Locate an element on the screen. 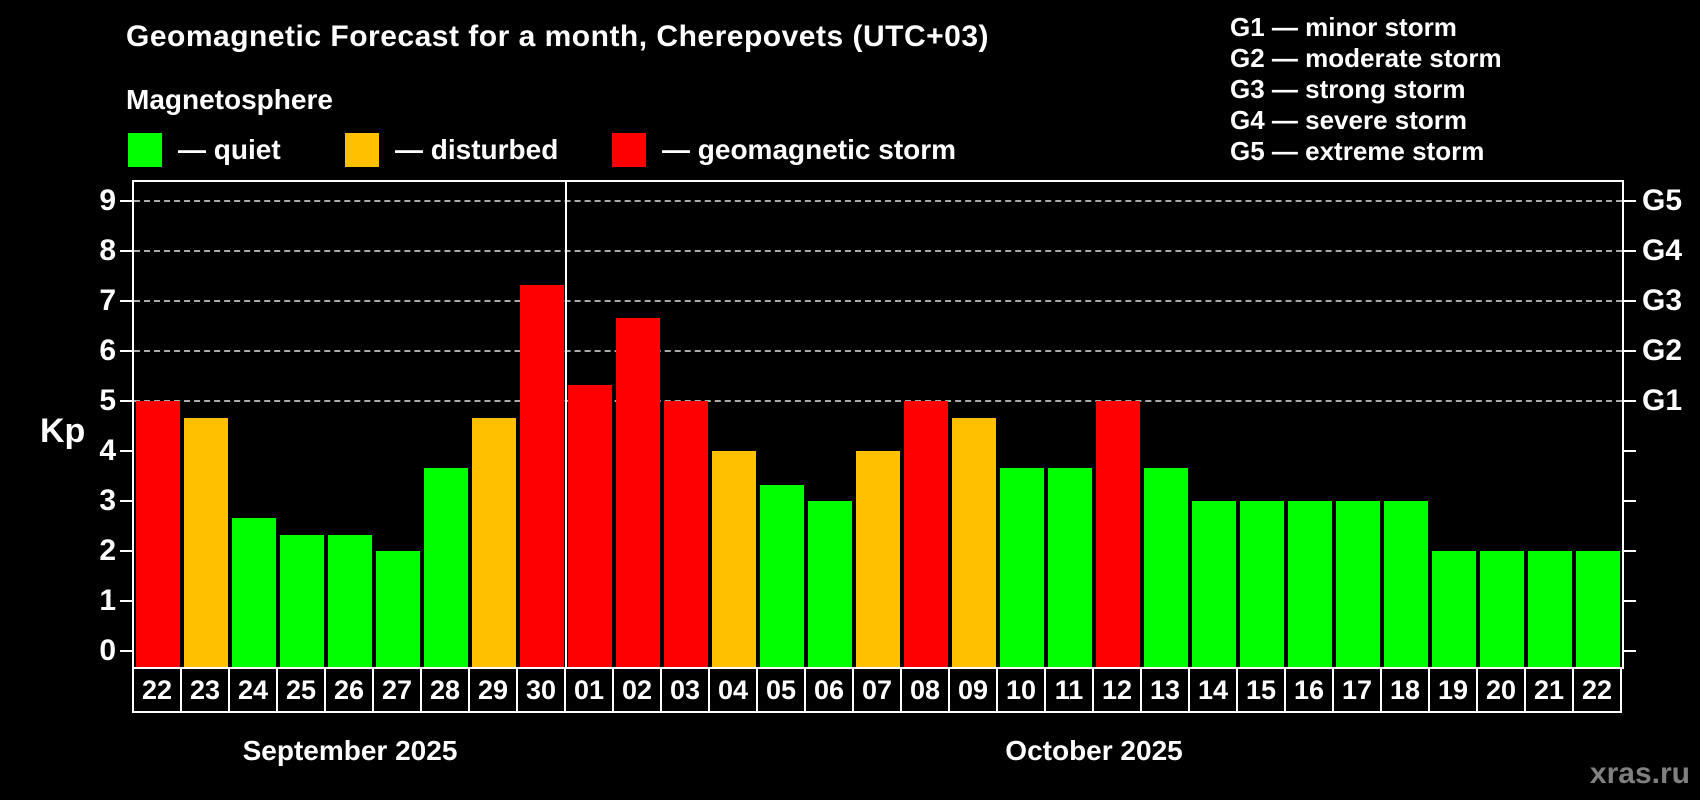 The height and width of the screenshot is (800, 1700). day-cell-october-02: 02 is located at coordinates (637, 690).